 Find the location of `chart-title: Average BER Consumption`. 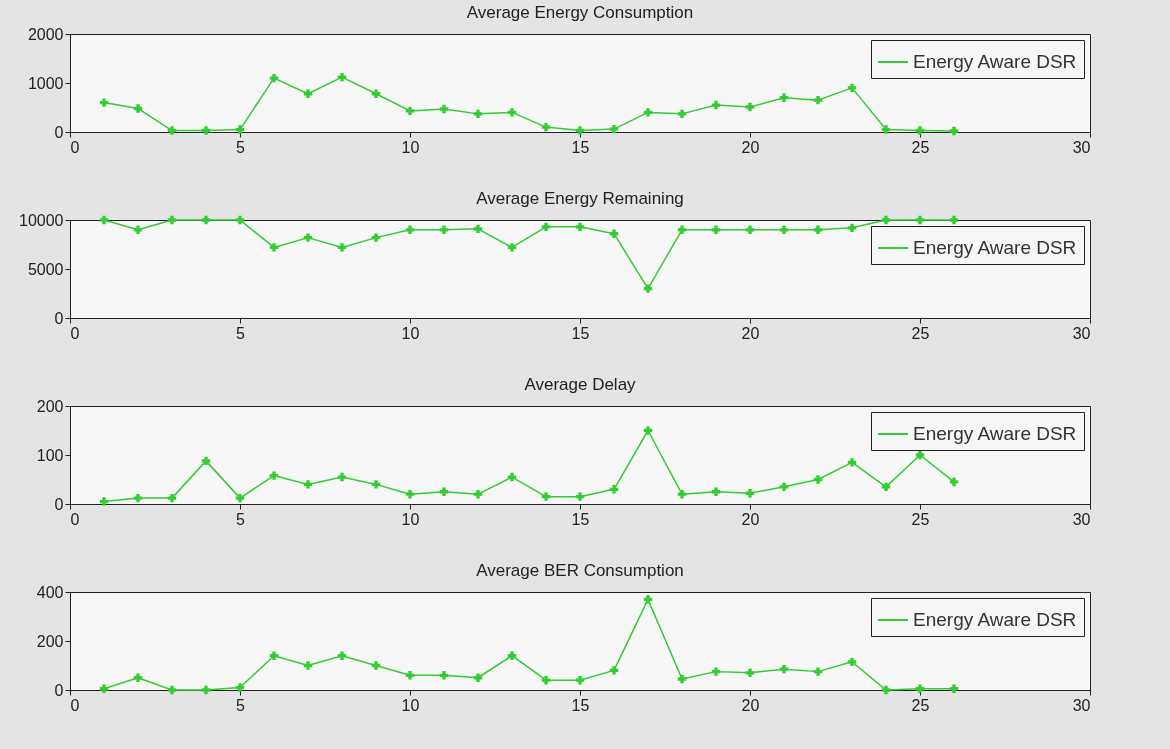

chart-title: Average BER Consumption is located at coordinates (580, 570).